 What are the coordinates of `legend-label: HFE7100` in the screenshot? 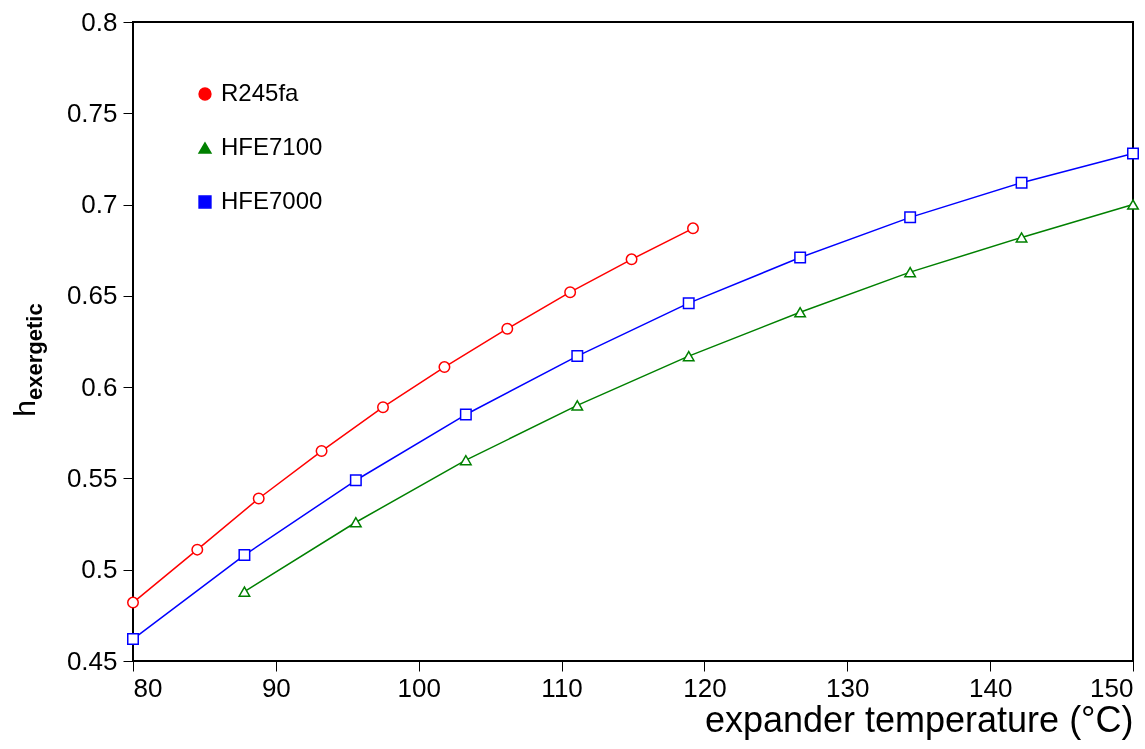 It's located at (272, 146).